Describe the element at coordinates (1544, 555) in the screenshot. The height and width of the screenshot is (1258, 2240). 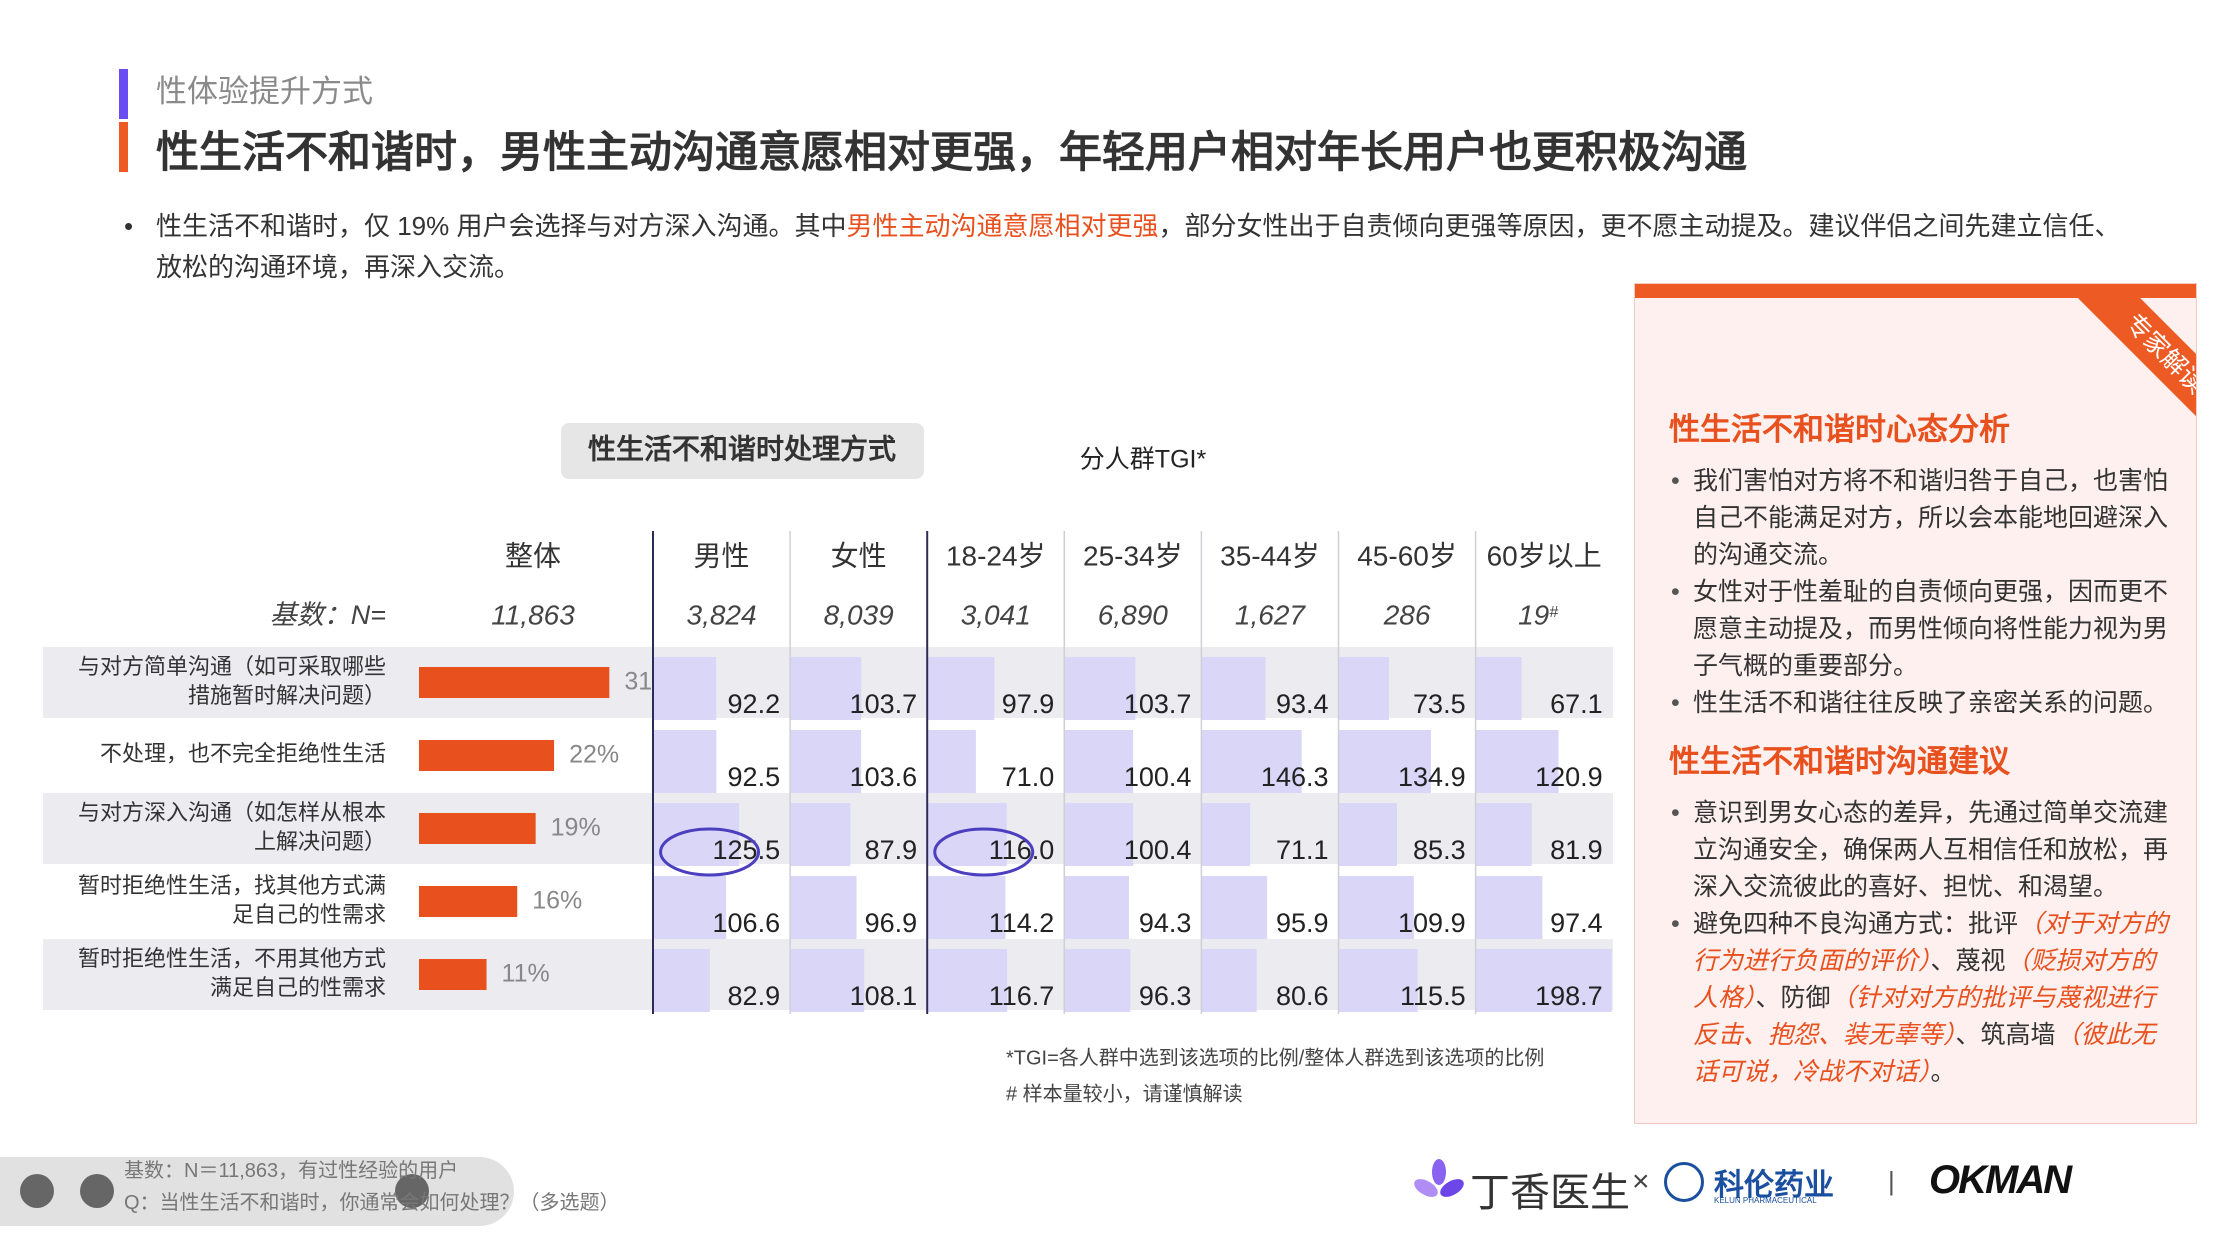
I see `column-header: 60岁以上` at that location.